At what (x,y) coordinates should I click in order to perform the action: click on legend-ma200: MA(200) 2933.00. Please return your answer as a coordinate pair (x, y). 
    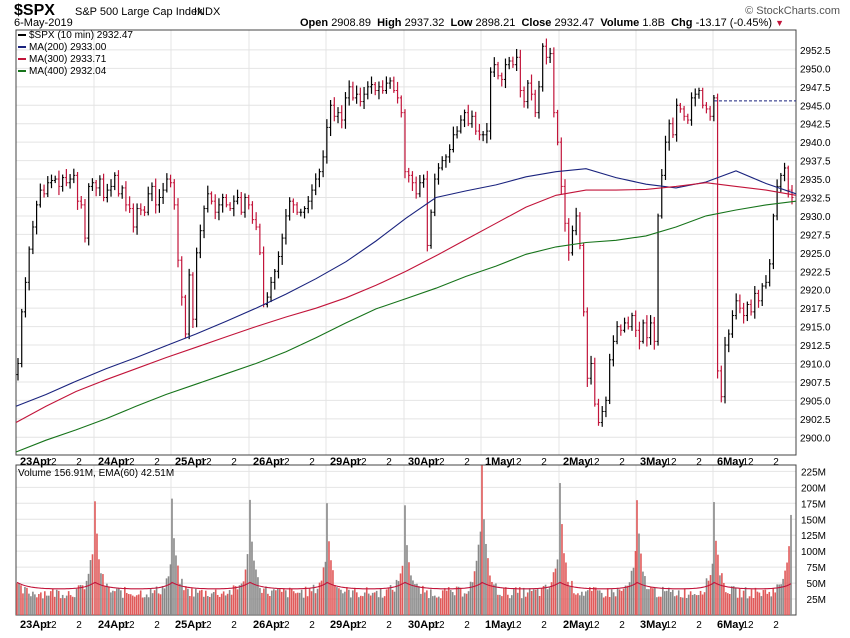
    Looking at the image, I should click on (62, 47).